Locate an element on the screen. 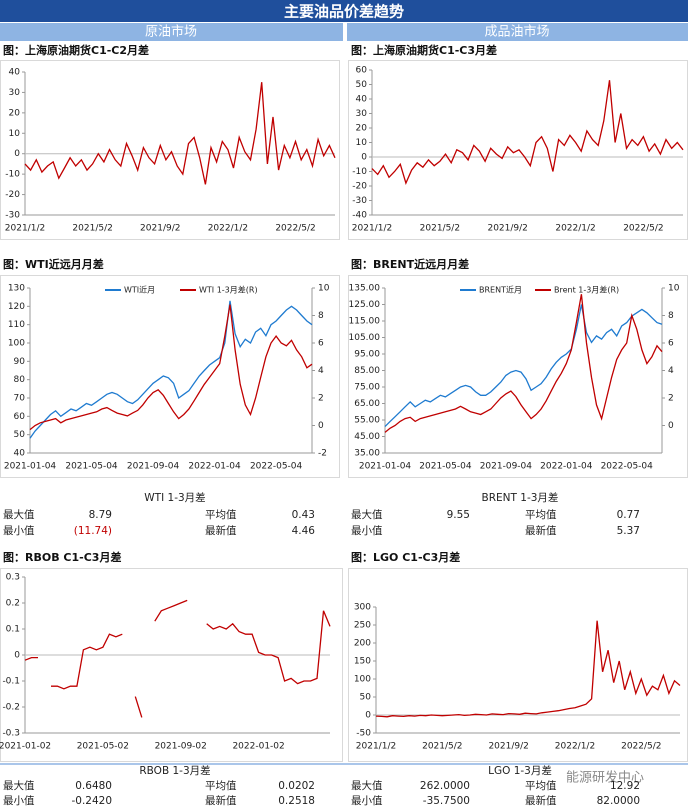  y-tick-label: 35.00 is located at coordinates (367, 454).